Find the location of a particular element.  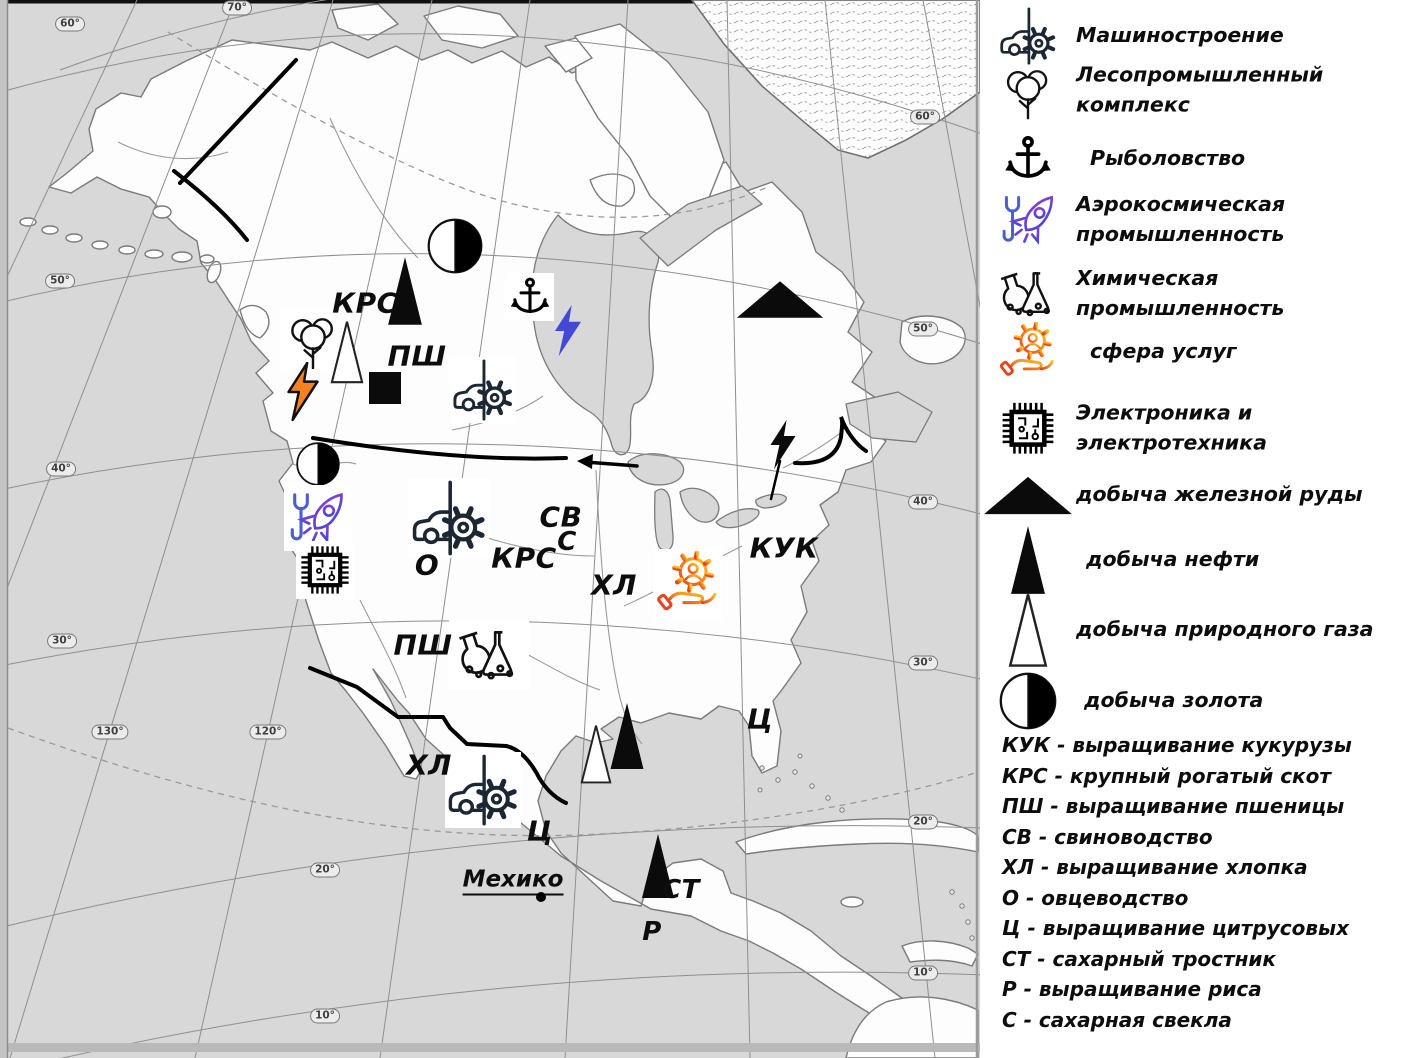

legend-label-line: добыча природного газа is located at coordinates (1225, 629).